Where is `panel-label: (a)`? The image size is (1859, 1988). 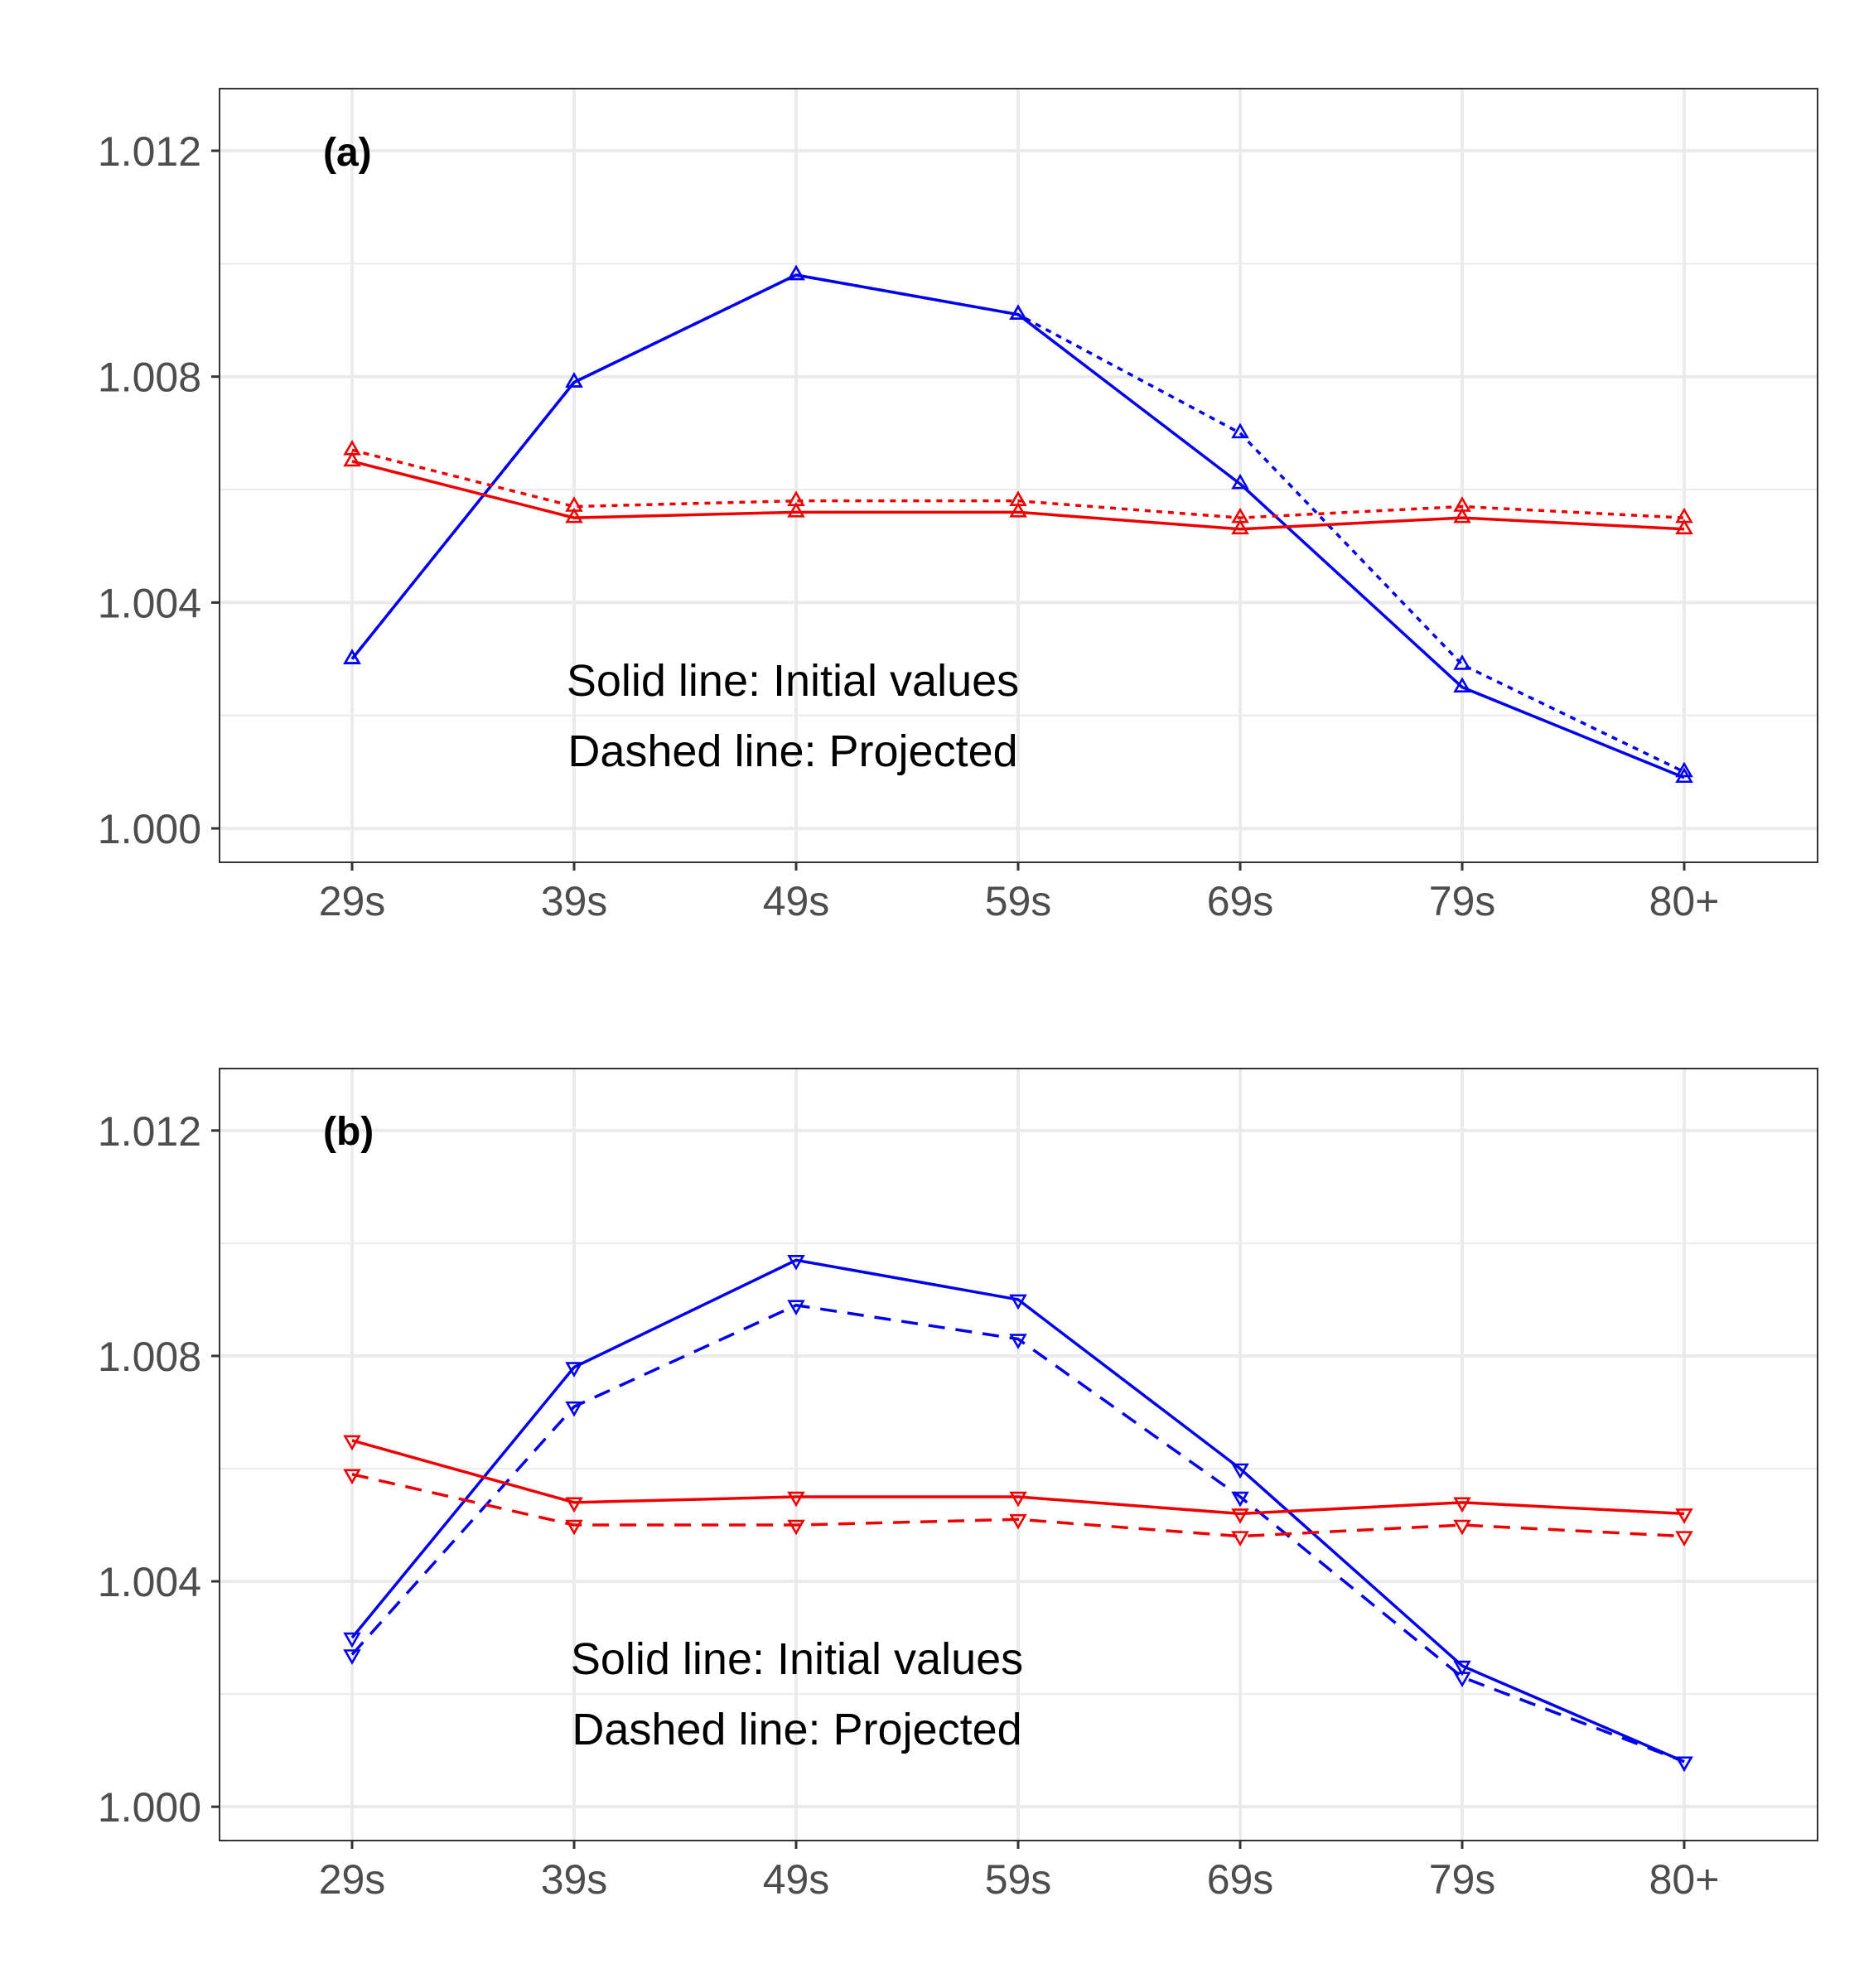 panel-label: (a) is located at coordinates (347, 153).